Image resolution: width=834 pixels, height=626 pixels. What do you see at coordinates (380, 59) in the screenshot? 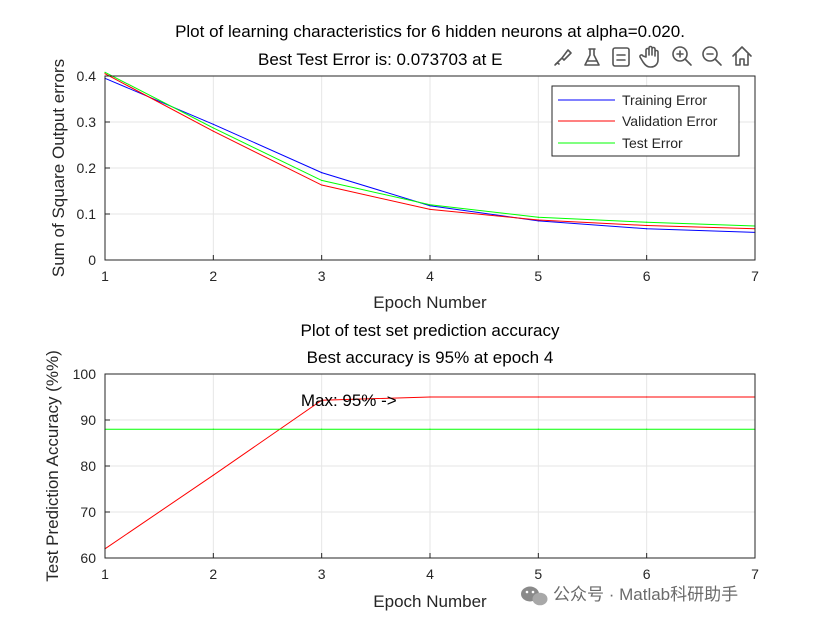
I see `top-chart-subtitle: Best Test Error is: 0.073703 at E` at bounding box center [380, 59].